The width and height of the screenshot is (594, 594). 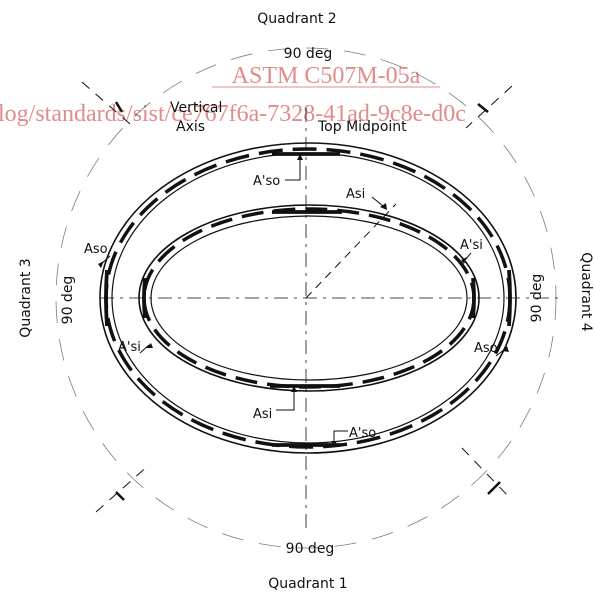 I want to click on inner-wall-inside, so click(x=309, y=298).